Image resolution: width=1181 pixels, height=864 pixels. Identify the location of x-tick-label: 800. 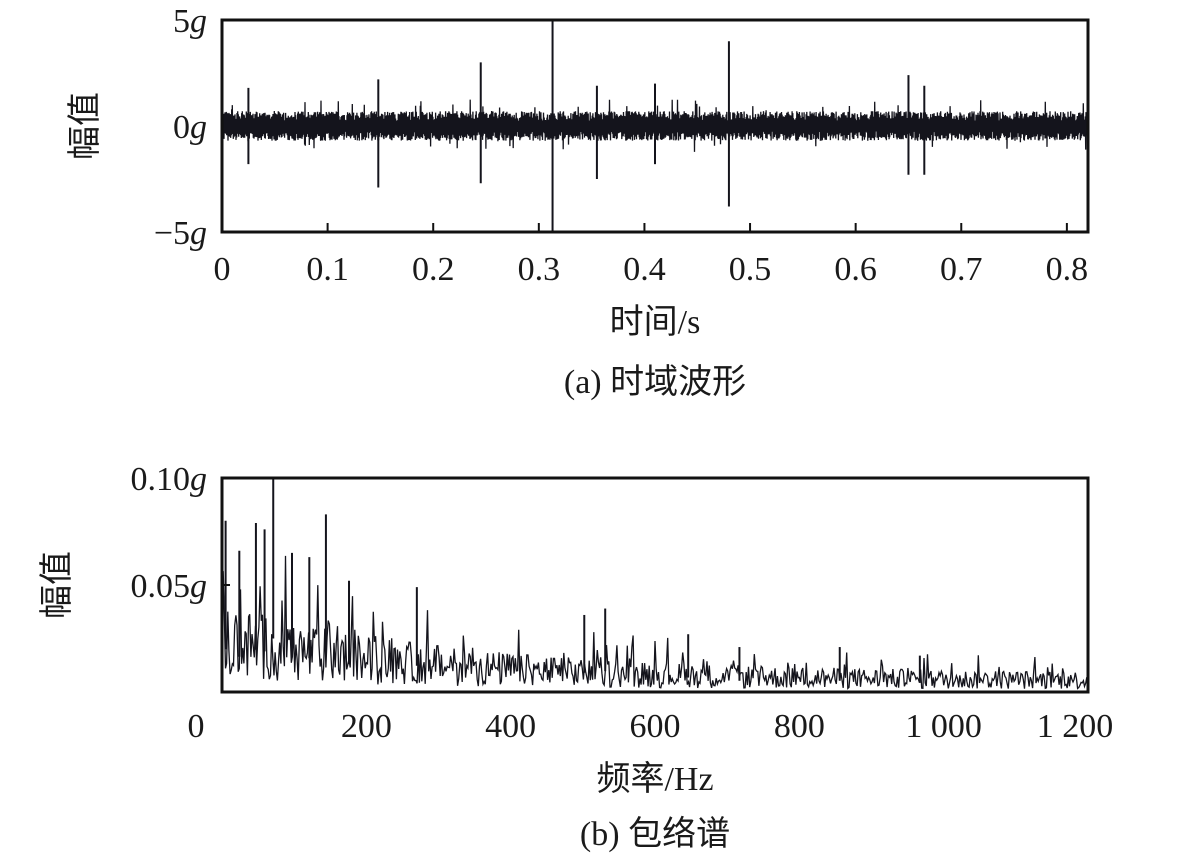
(799, 726).